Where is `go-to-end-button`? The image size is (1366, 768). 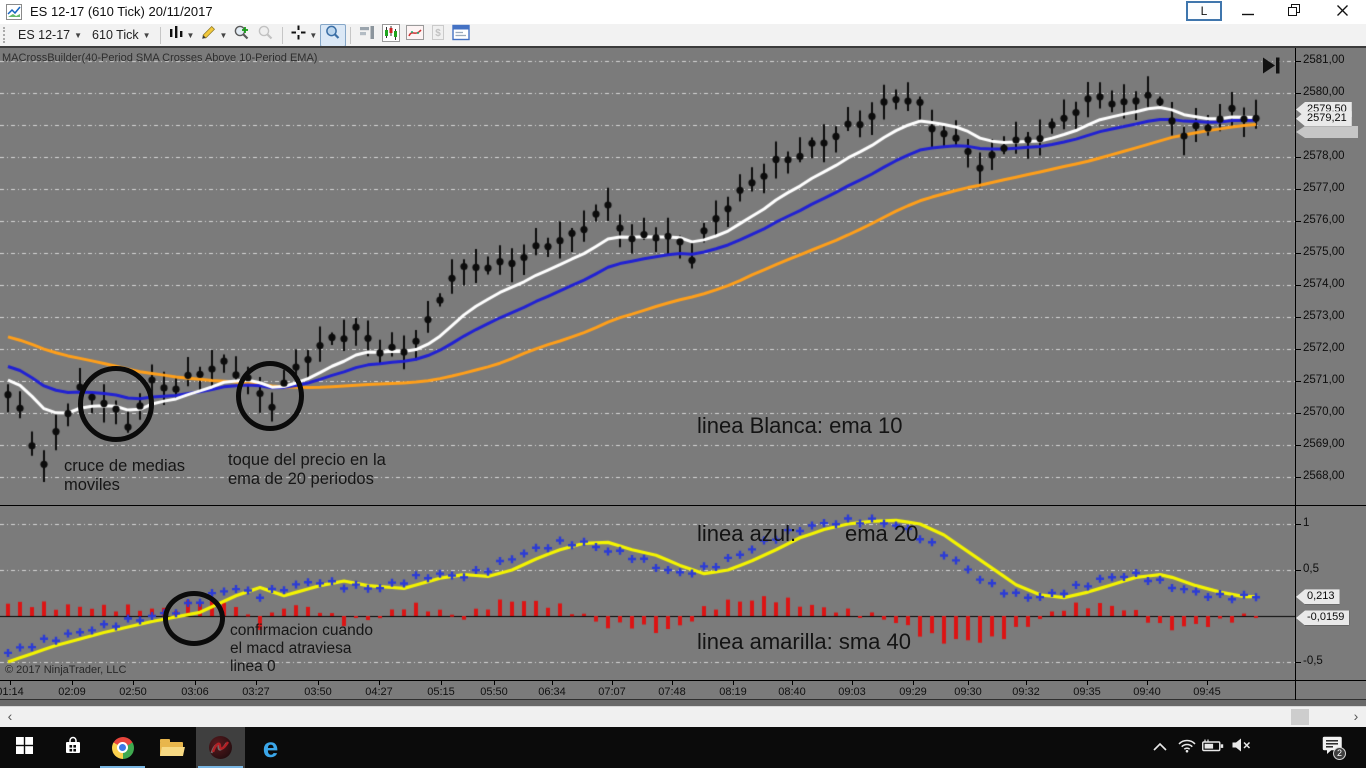
go-to-end-button is located at coordinates (1272, 68).